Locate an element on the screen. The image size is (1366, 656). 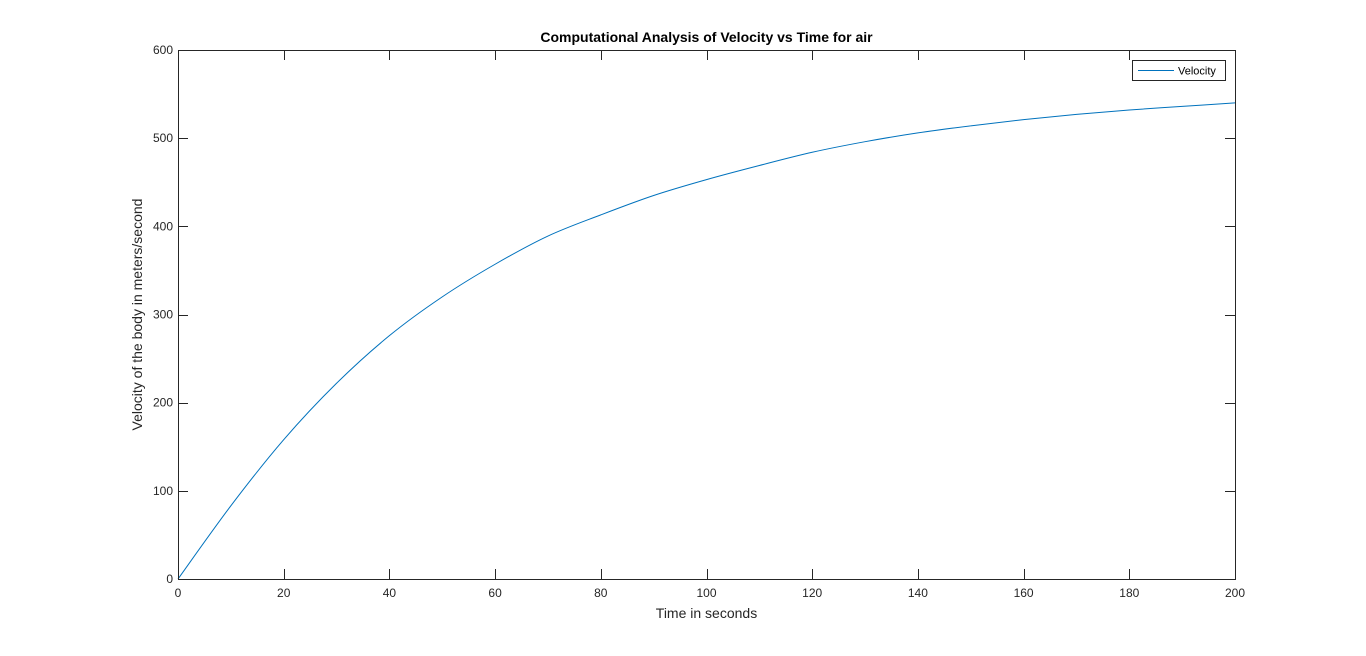
y-axis-label: Velocity of the body in meters/second is located at coordinates (137, 315).